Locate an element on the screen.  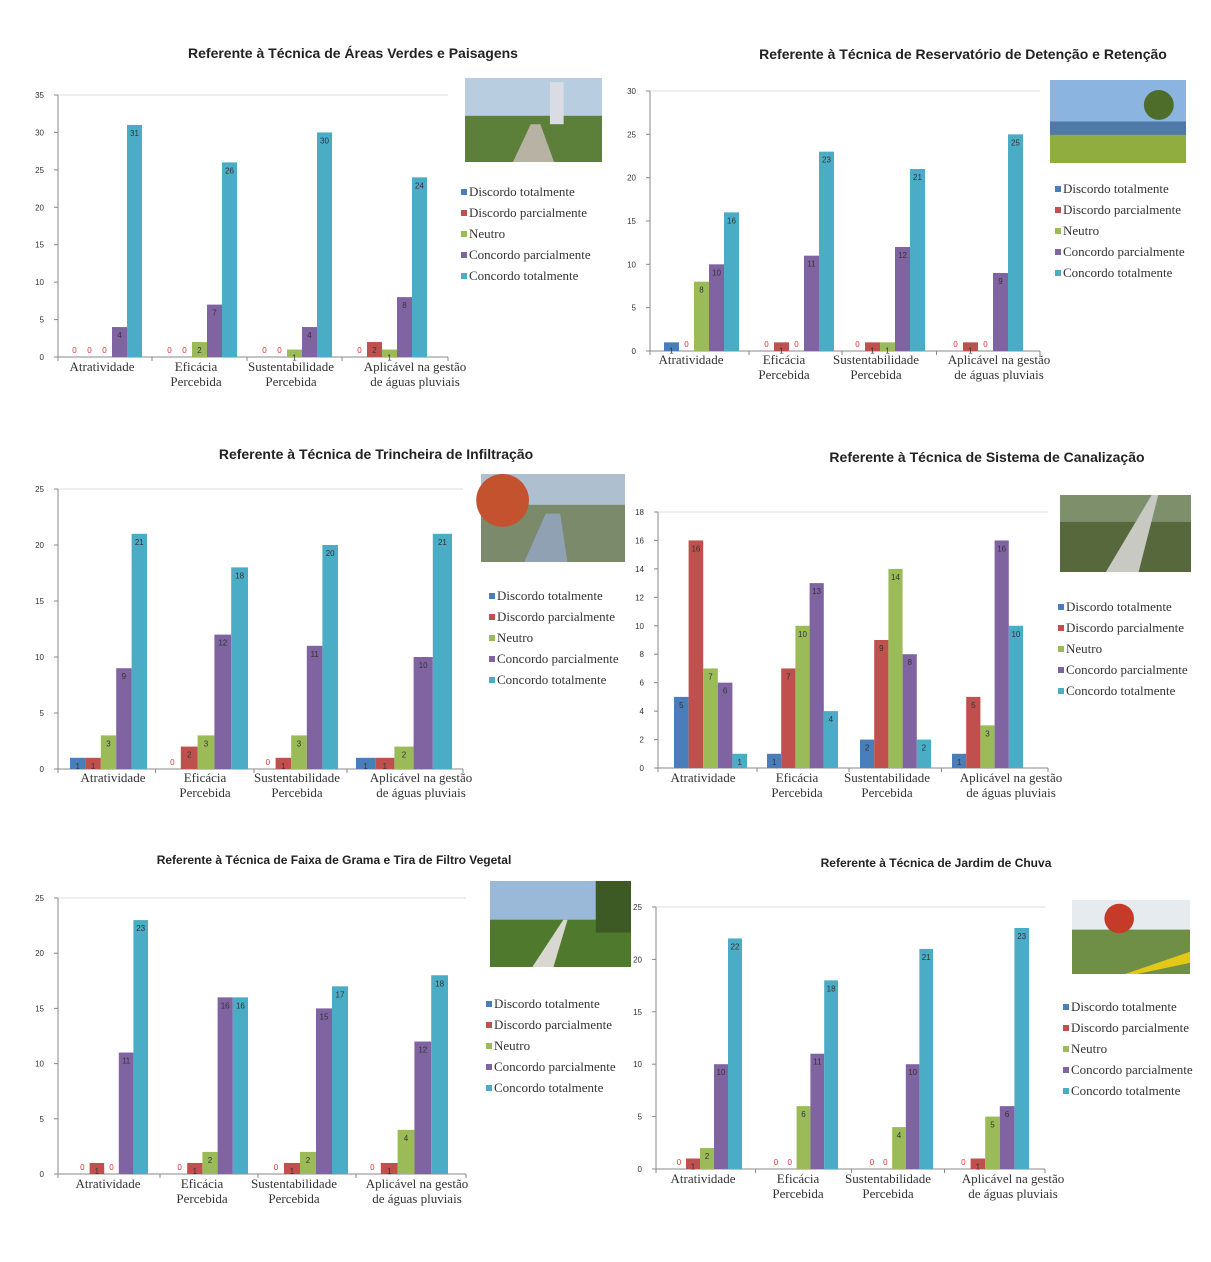
data-label: 18 is located at coordinates (239, 575).